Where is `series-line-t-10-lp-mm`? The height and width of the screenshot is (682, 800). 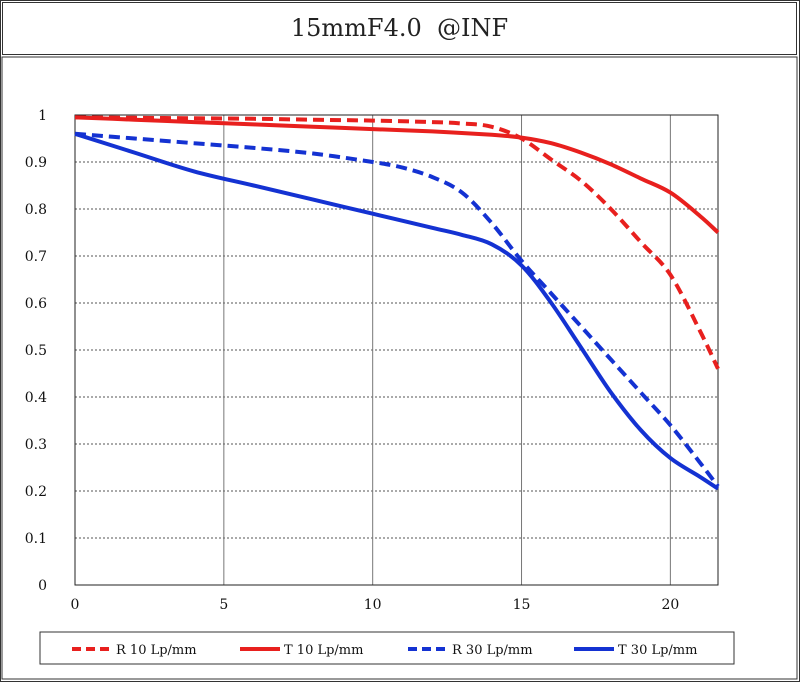
series-line-t-10-lp-mm is located at coordinates (397, 174).